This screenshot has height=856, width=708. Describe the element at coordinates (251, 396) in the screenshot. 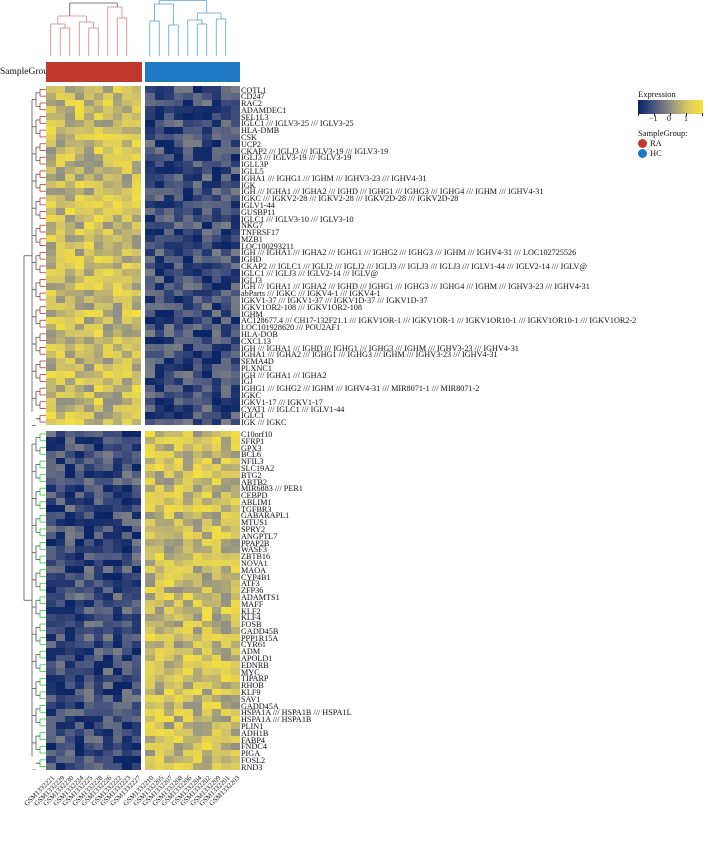

I see `row-label: IGKC` at that location.